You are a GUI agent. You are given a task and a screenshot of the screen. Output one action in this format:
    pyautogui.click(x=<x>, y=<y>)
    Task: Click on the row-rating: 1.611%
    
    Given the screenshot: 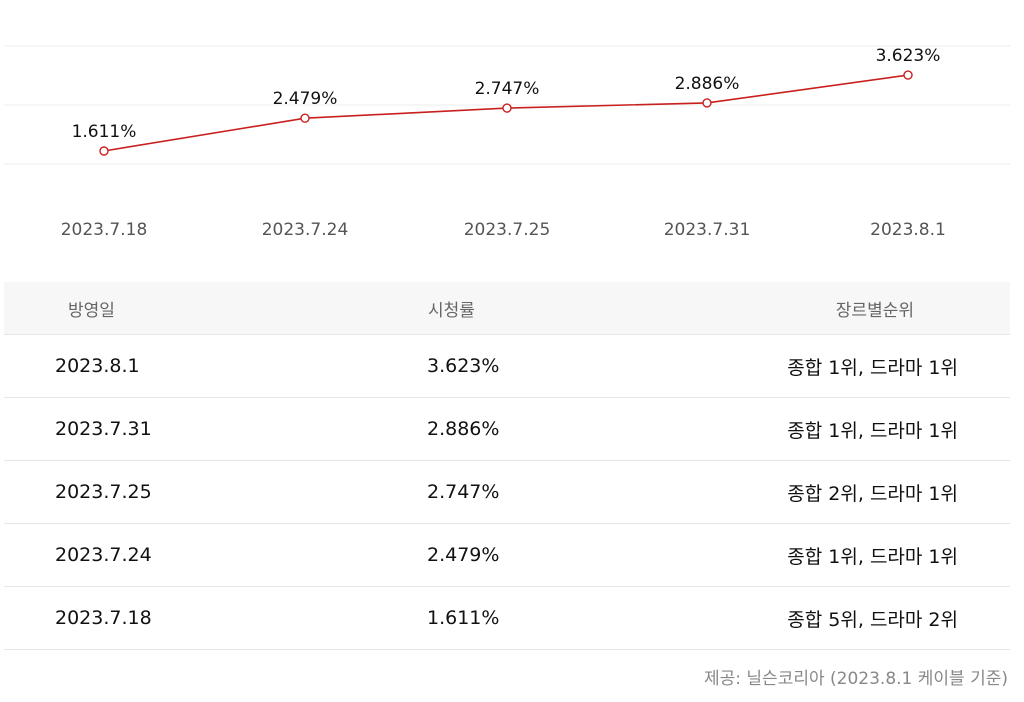 What is the action you would take?
    pyautogui.click(x=463, y=618)
    